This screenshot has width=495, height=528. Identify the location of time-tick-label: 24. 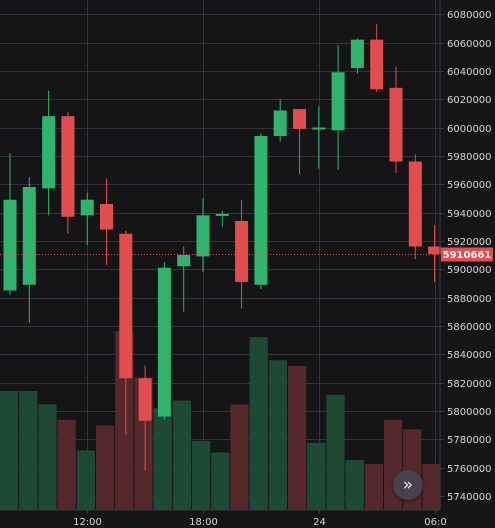
(319, 522).